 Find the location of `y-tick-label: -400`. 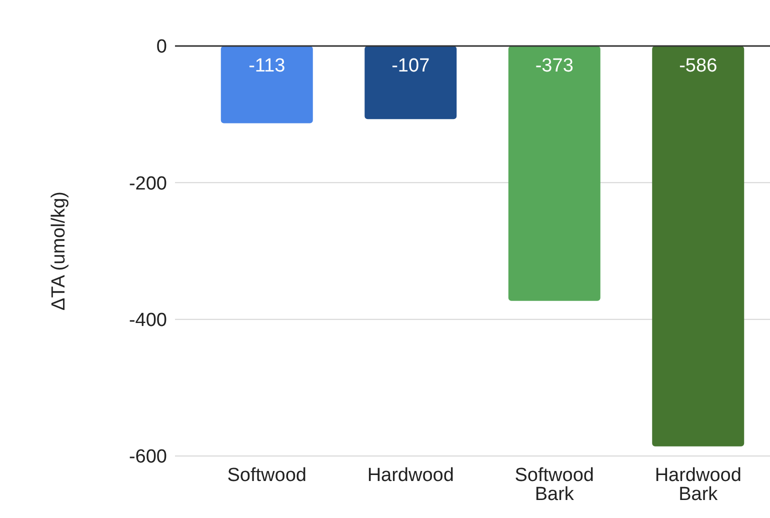

y-tick-label: -400 is located at coordinates (147, 321).